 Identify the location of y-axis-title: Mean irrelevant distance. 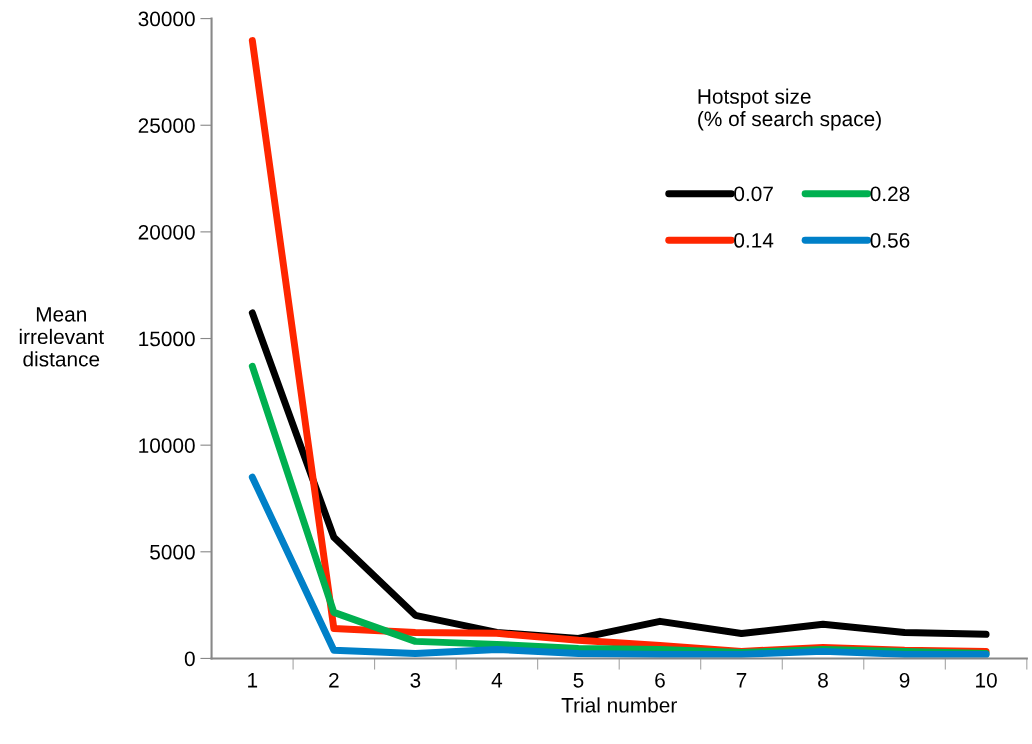
(61, 337).